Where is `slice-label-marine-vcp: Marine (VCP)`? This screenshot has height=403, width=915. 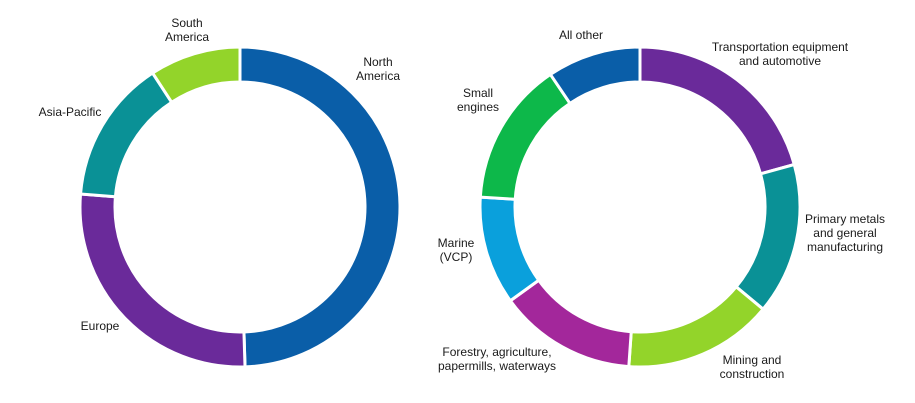
slice-label-marine-vcp: Marine (VCP) is located at coordinates (456, 250).